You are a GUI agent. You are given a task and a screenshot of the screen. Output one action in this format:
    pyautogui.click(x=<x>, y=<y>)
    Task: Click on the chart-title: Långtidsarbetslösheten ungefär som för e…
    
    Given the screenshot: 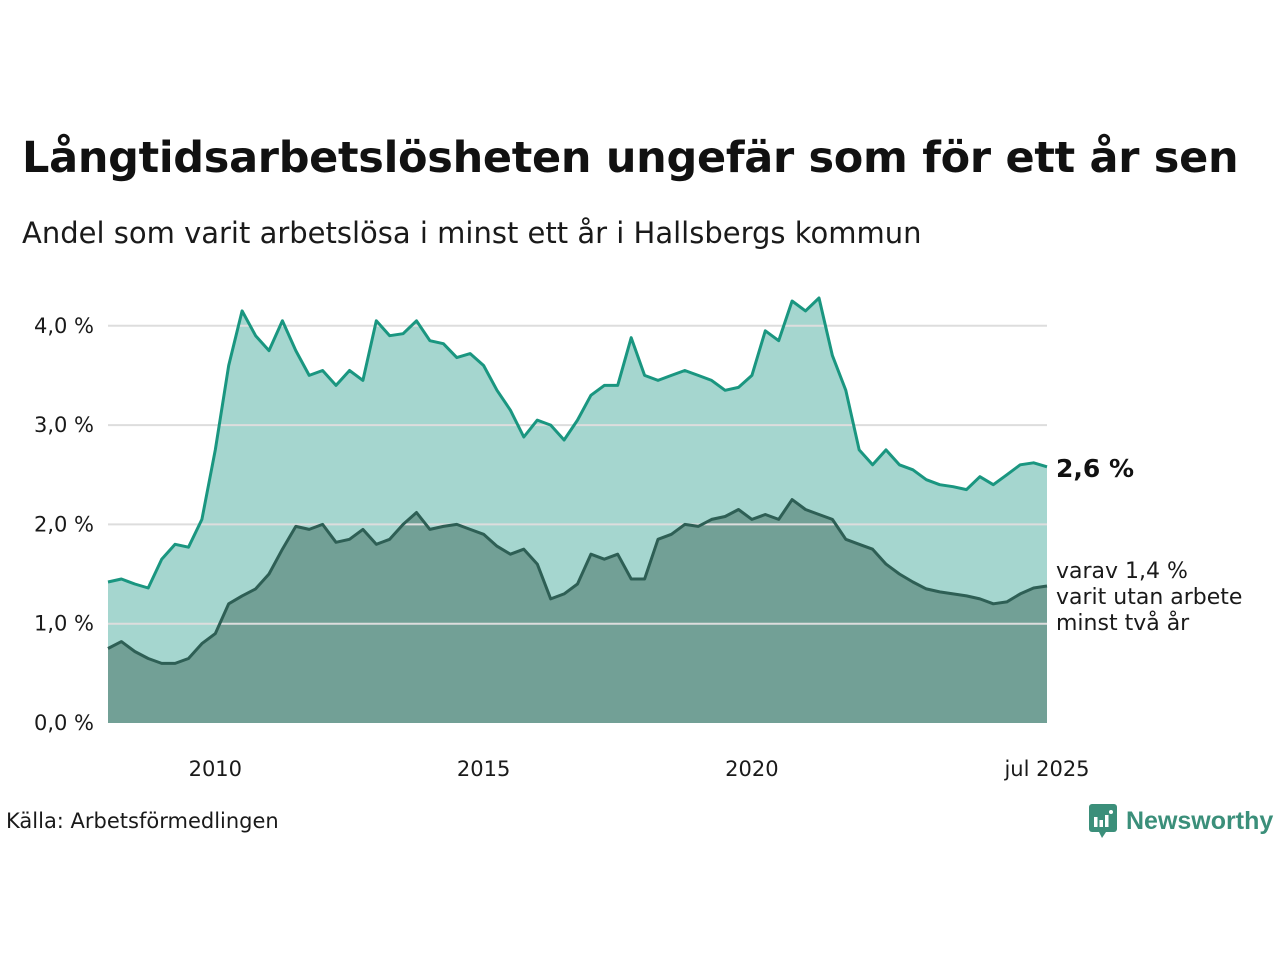 What is the action you would take?
    pyautogui.click(x=630, y=158)
    